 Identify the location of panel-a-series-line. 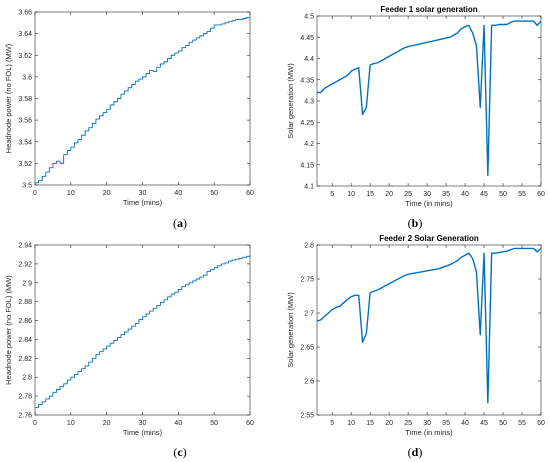
(142, 100).